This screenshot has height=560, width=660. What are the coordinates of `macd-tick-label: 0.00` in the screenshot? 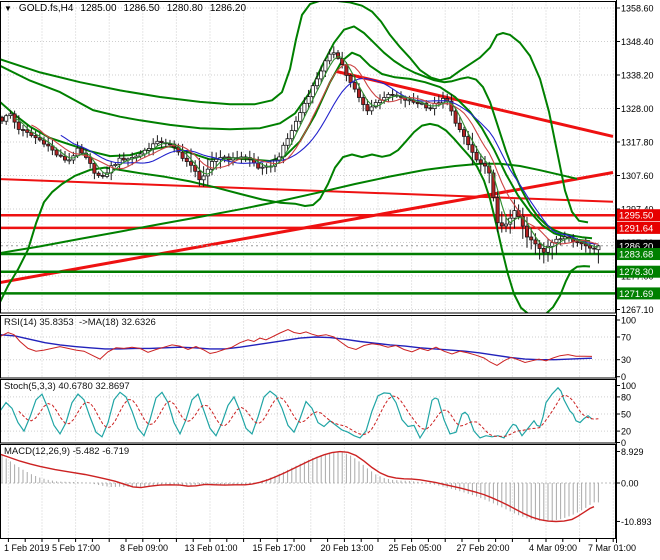 It's located at (630, 484).